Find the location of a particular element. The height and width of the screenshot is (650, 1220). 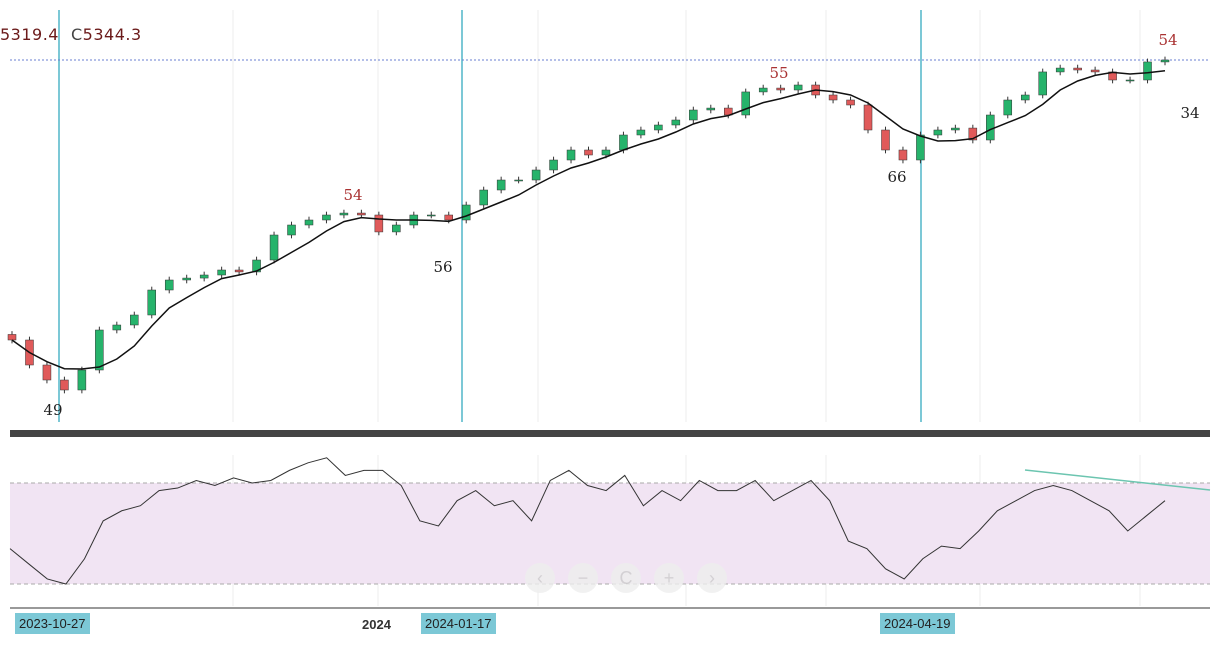

date-marker-2: 2024-01-17 is located at coordinates (458, 623).